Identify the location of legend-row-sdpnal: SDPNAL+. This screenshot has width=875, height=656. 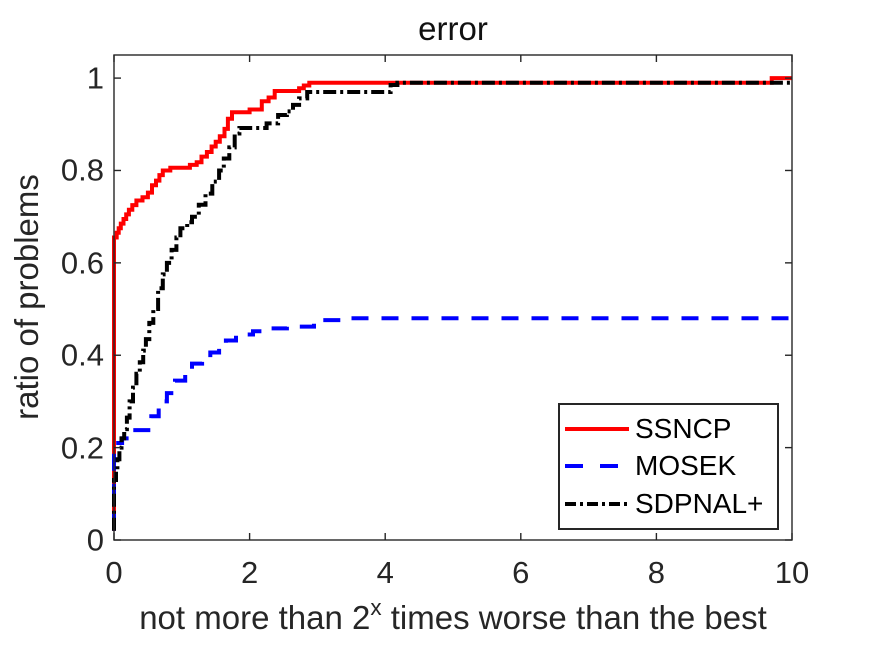
(670, 504).